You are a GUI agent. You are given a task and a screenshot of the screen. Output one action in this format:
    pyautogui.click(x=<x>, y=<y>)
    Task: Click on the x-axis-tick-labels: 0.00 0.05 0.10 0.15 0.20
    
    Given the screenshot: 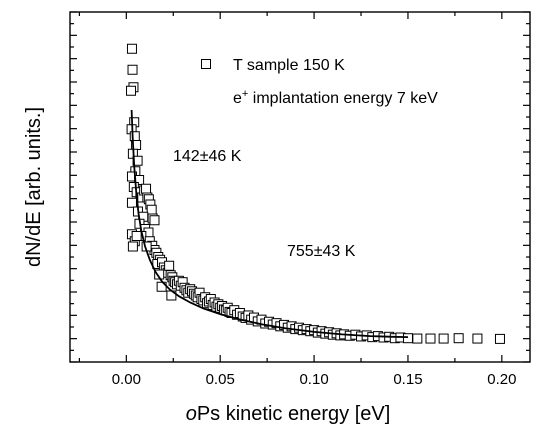 What is the action you would take?
    pyautogui.click(x=314, y=379)
    